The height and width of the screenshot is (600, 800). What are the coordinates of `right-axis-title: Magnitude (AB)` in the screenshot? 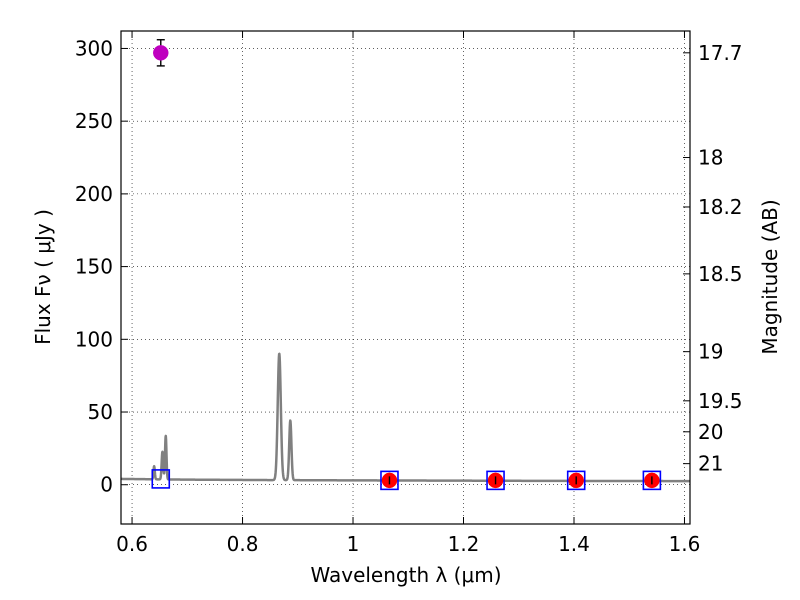 It's located at (770, 276).